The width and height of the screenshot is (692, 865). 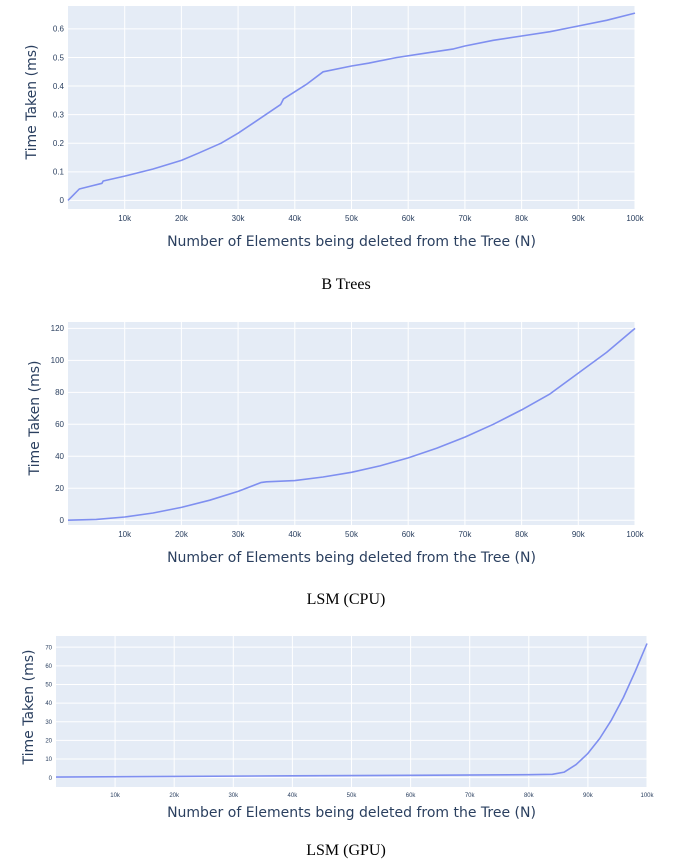 I want to click on y-tick-label: 0.1, so click(x=59, y=172).